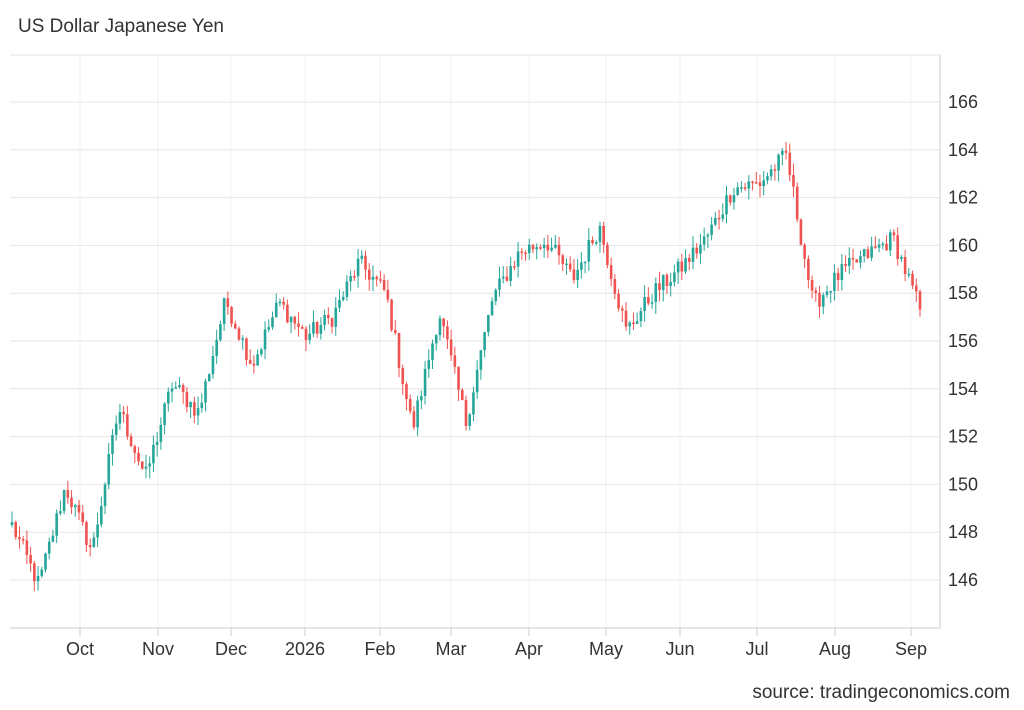 The height and width of the screenshot is (710, 1024). I want to click on x-tick-label: Oct, so click(80, 649).